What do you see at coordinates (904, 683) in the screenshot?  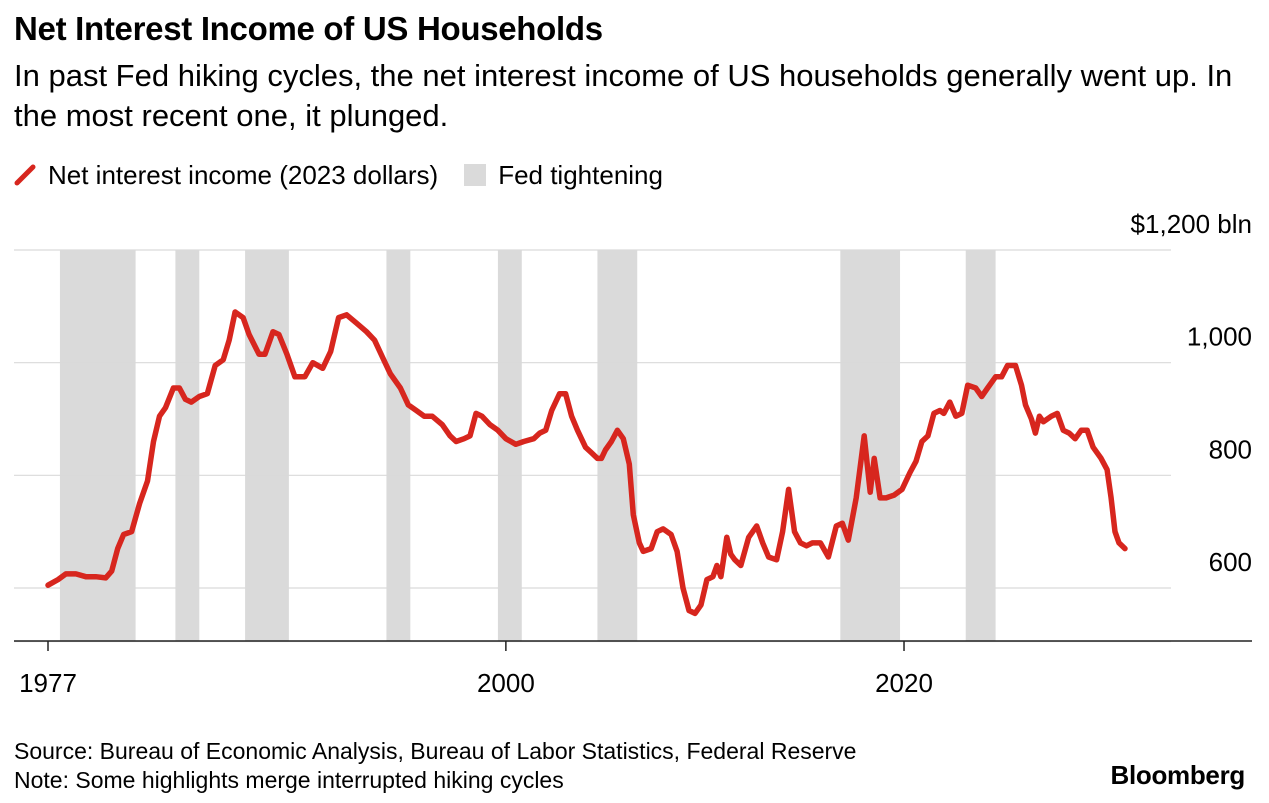 I see `x-tick-label: 2020` at bounding box center [904, 683].